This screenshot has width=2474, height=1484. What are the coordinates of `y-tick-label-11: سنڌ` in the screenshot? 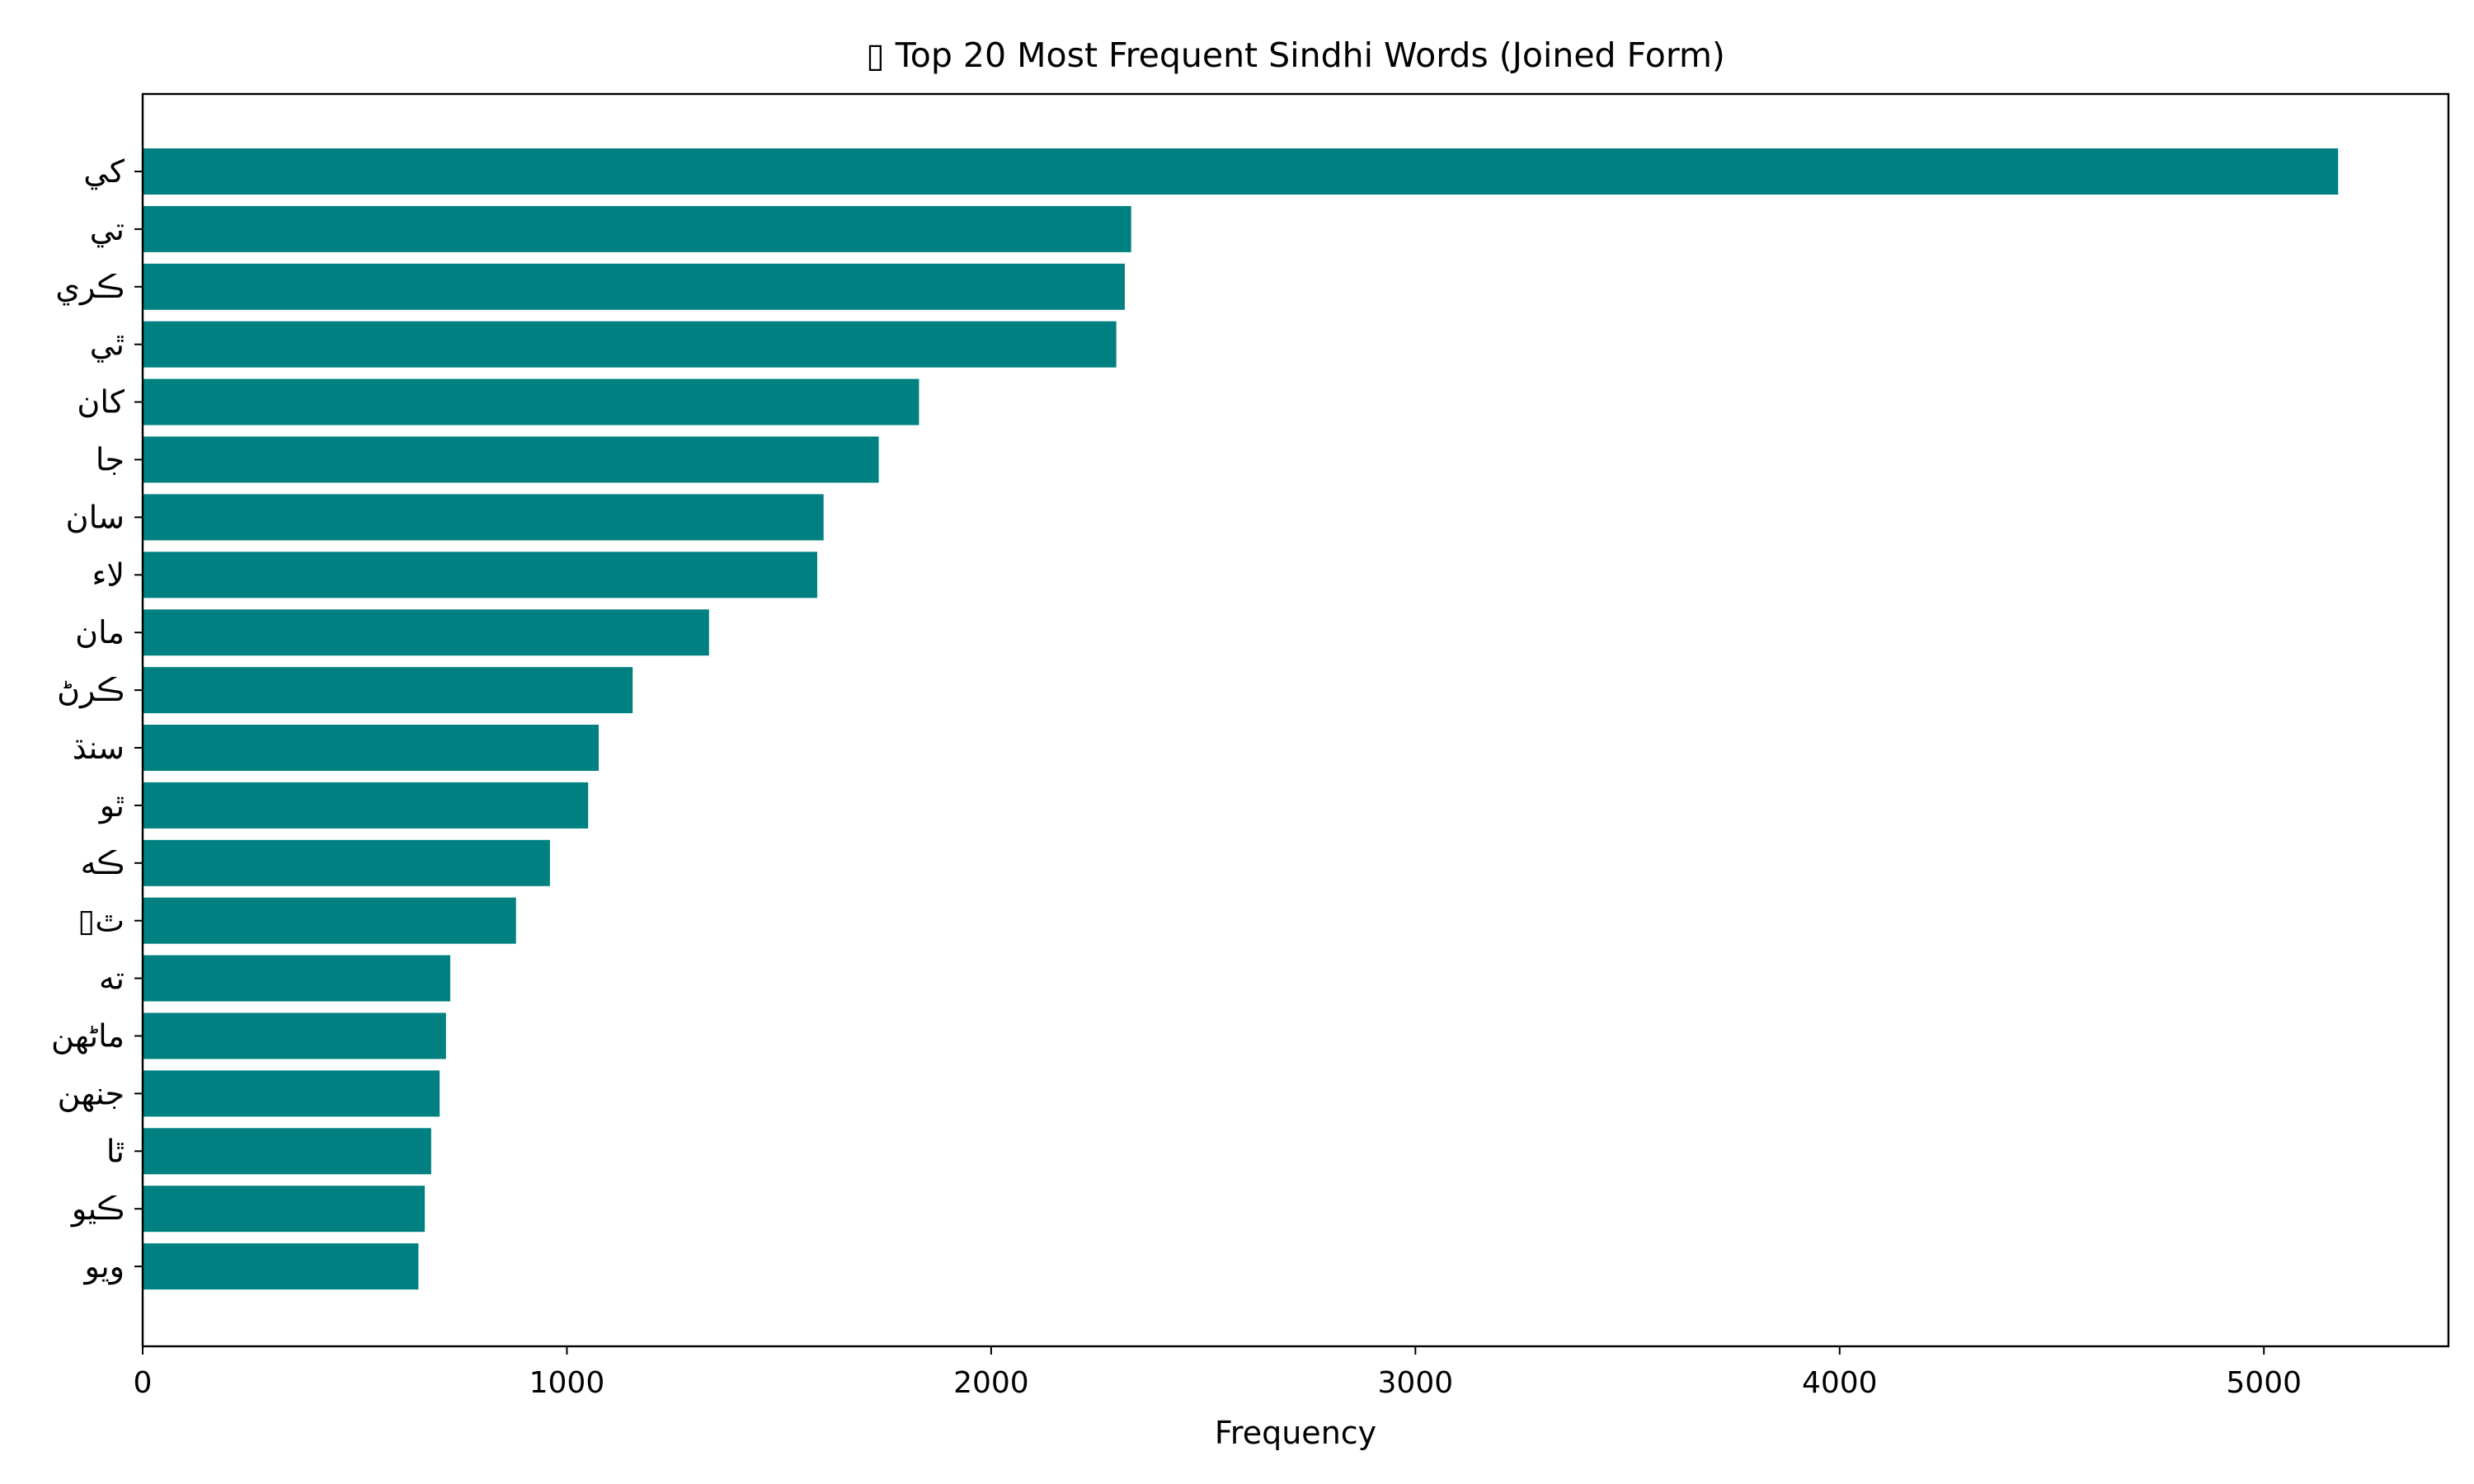 It's located at (99, 748).